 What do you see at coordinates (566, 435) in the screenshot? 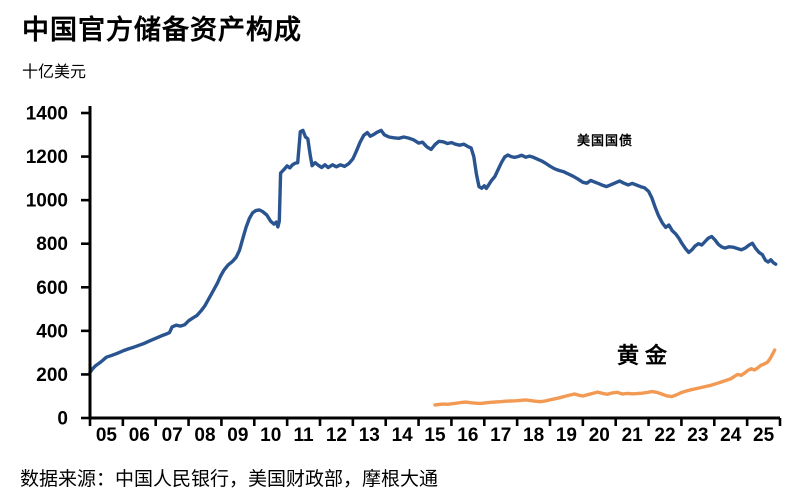
I see `x-axis-tick-label: 19` at bounding box center [566, 435].